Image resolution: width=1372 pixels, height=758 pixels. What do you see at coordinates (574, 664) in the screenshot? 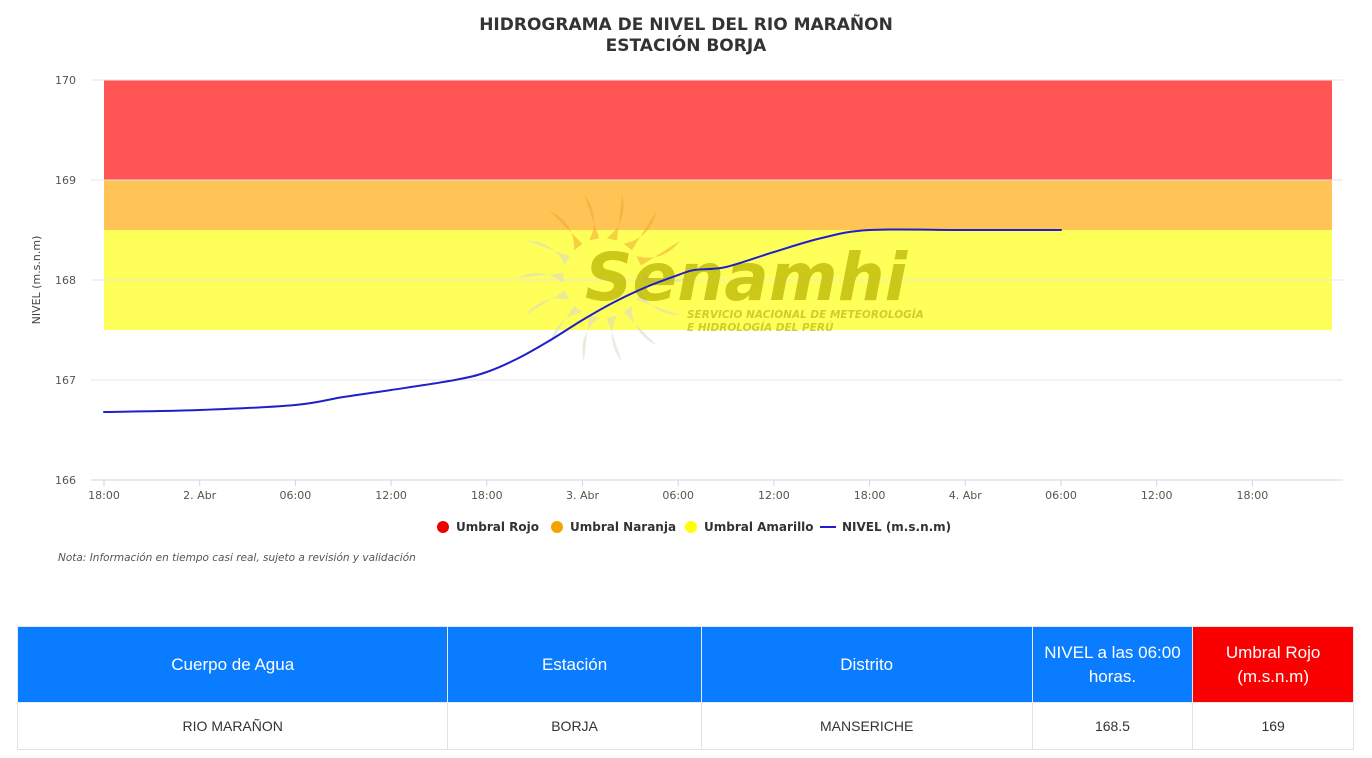
I see `header-estacion: Estación` at bounding box center [574, 664].